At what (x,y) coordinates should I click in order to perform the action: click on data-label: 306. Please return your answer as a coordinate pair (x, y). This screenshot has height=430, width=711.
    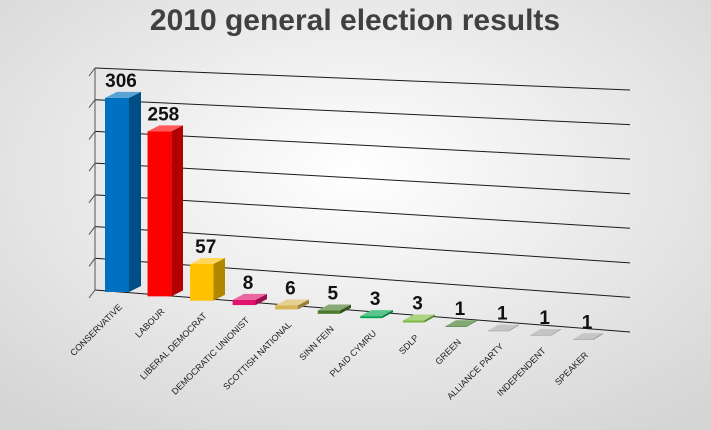
    Looking at the image, I should click on (121, 81).